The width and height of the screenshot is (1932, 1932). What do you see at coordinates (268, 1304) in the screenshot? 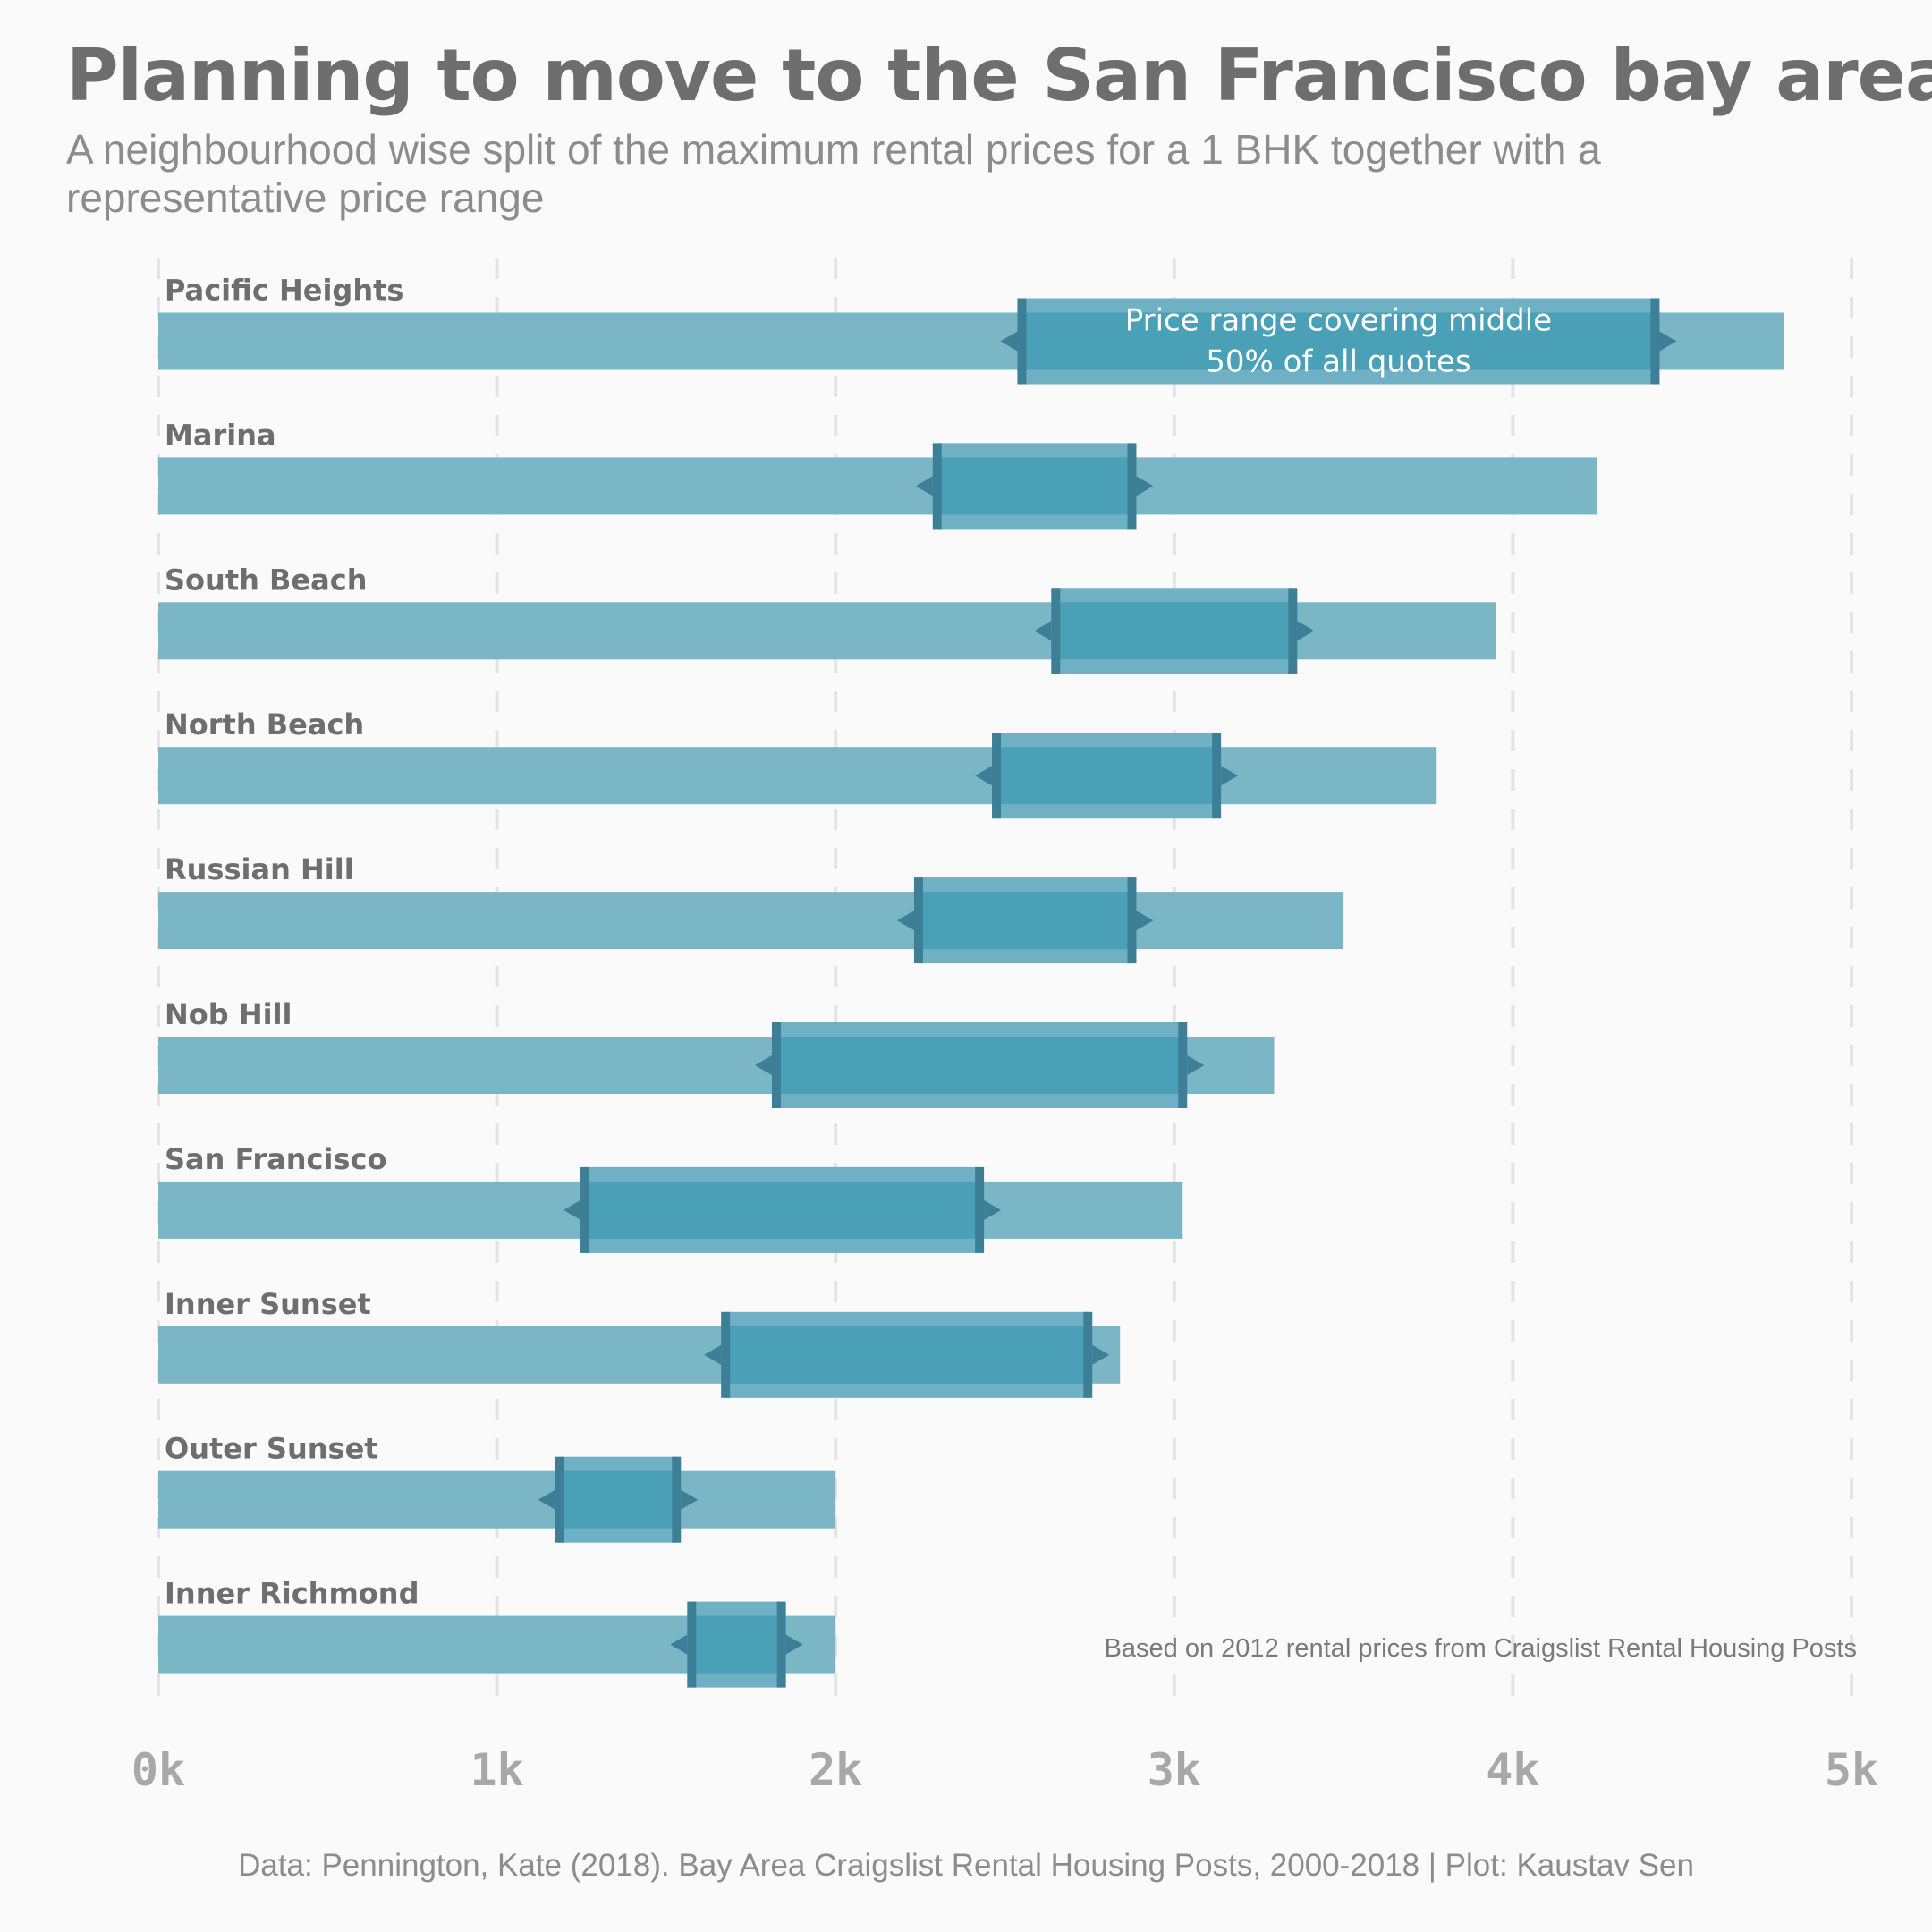
I see `category-label: Inner Sunset` at bounding box center [268, 1304].